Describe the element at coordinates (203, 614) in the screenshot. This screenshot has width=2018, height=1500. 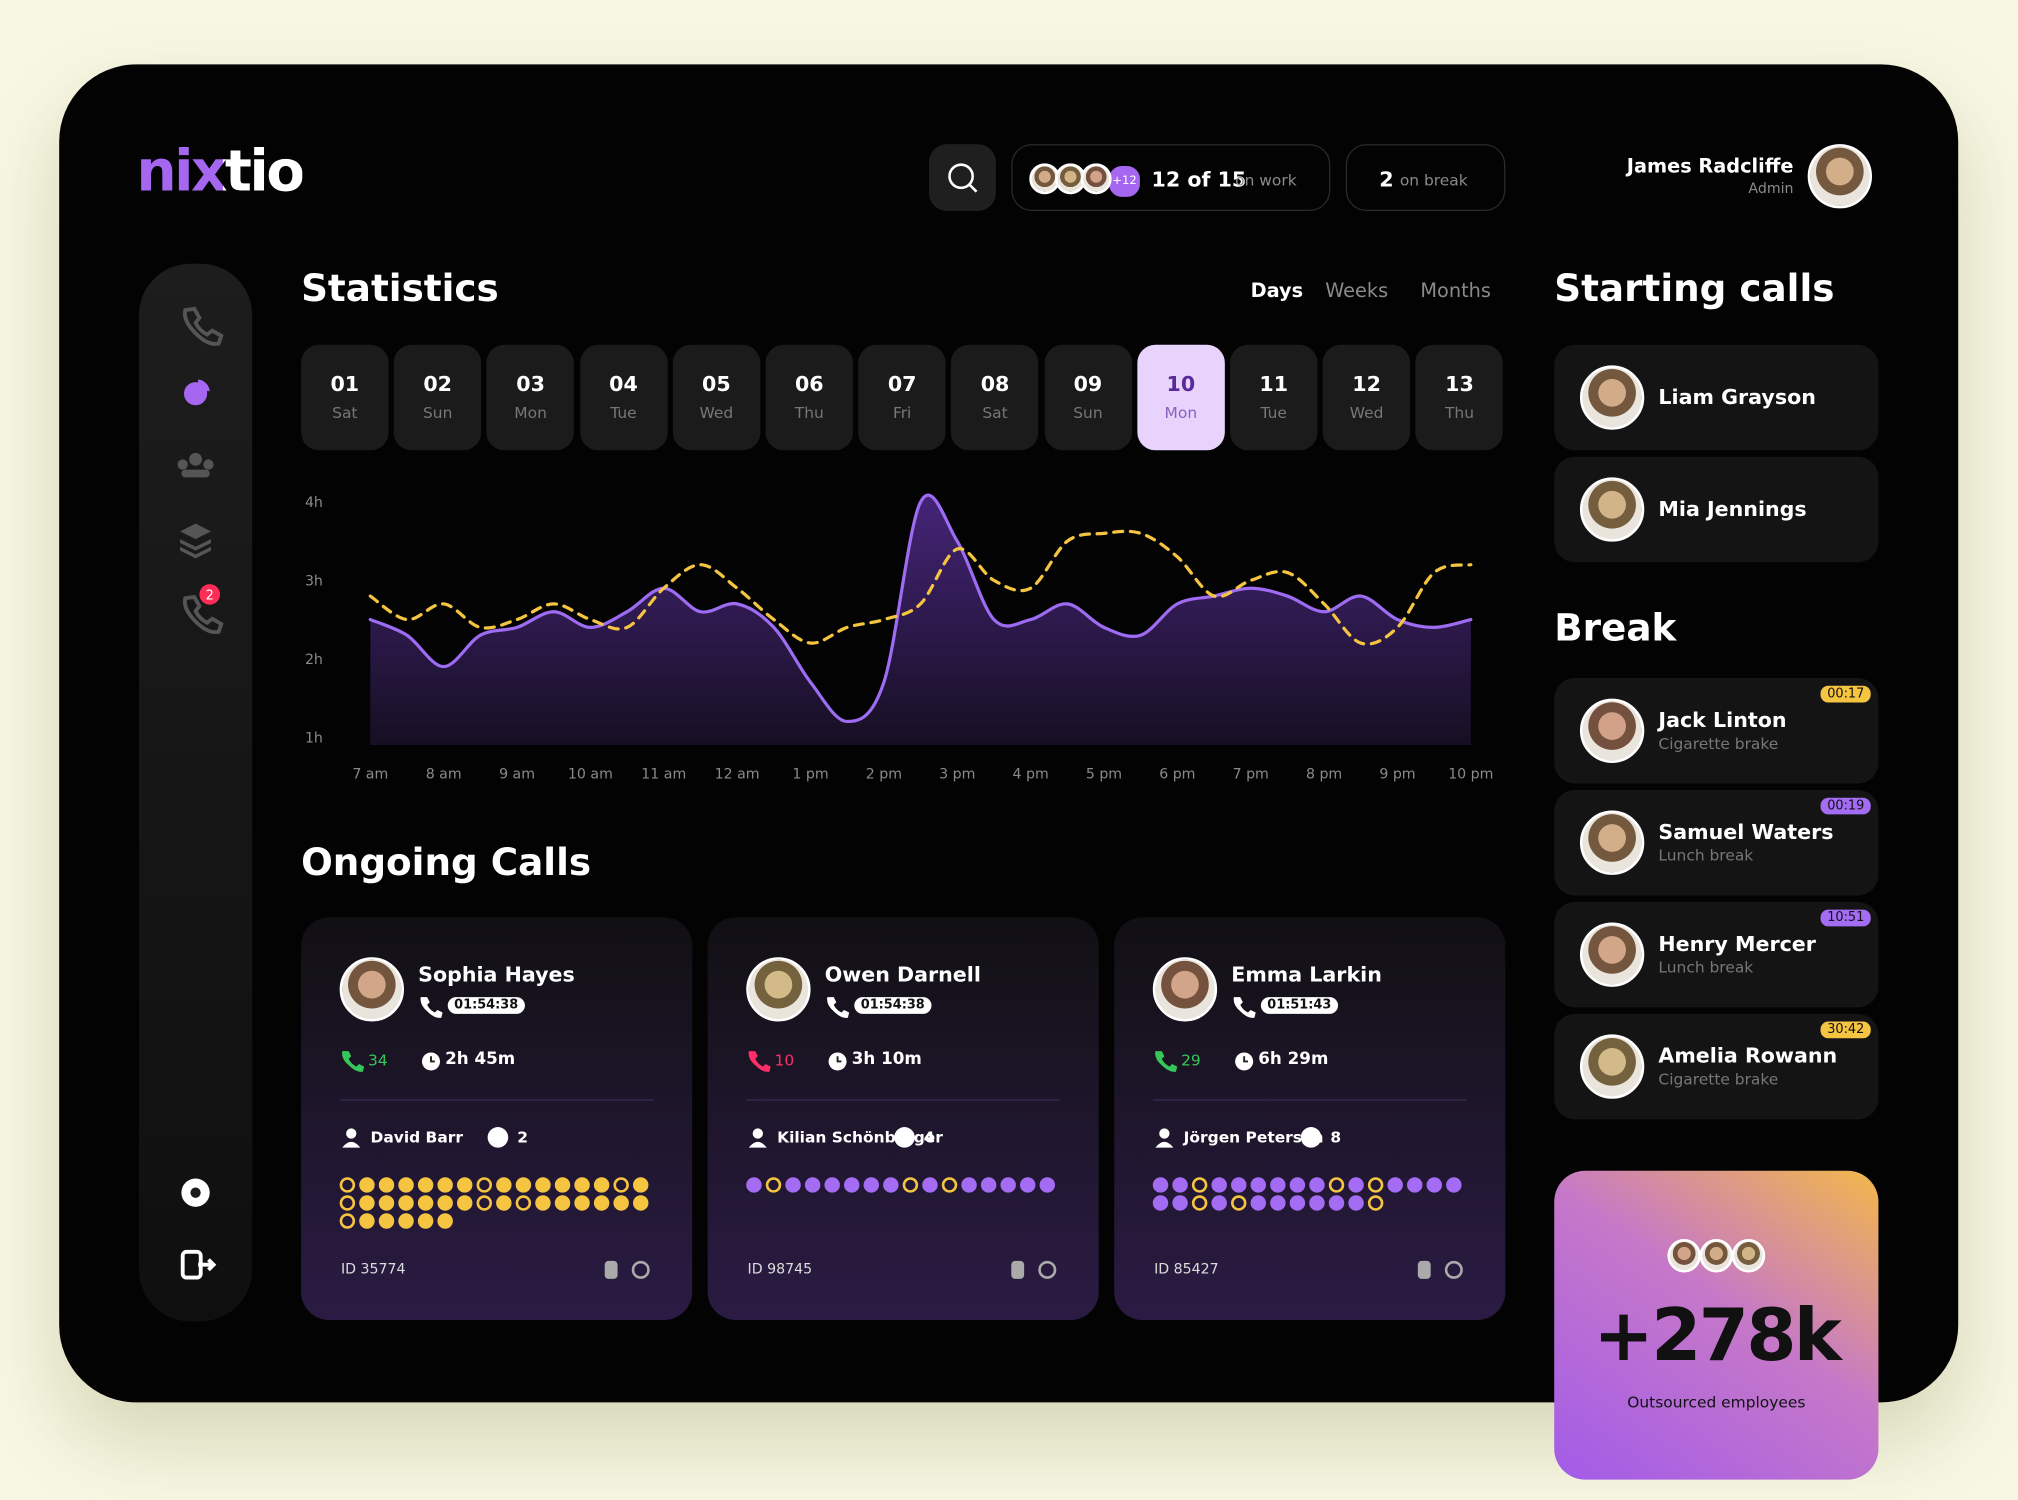
I see `missed-call-icon` at that location.